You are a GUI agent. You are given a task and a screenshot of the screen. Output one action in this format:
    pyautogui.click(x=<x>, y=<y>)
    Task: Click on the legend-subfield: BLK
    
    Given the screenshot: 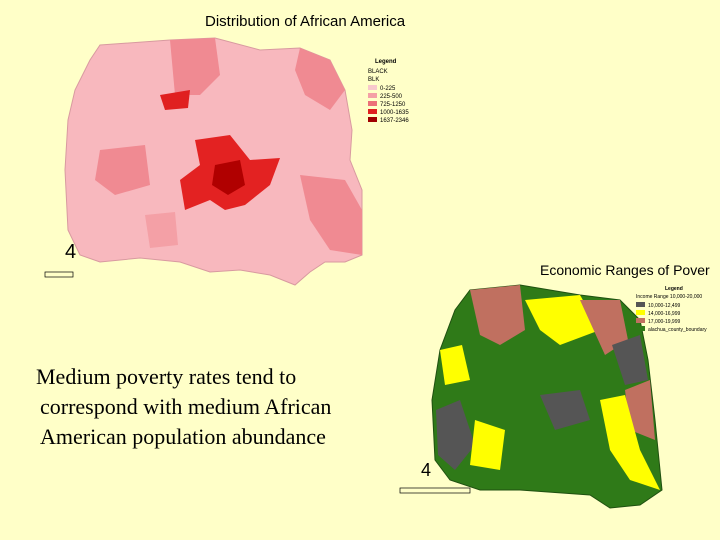 What is the action you would take?
    pyautogui.click(x=373, y=80)
    